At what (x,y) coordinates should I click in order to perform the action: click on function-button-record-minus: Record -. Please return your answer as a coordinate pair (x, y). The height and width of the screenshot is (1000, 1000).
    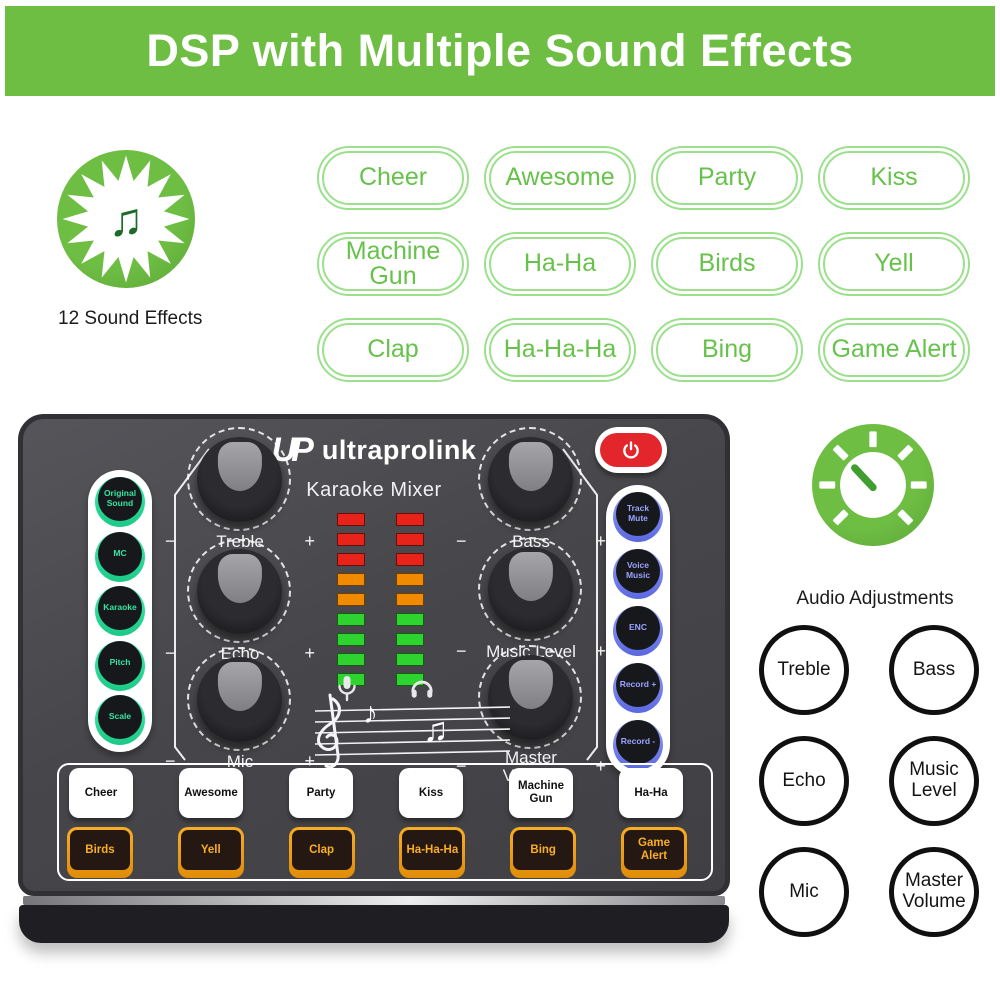
    Looking at the image, I should click on (638, 745).